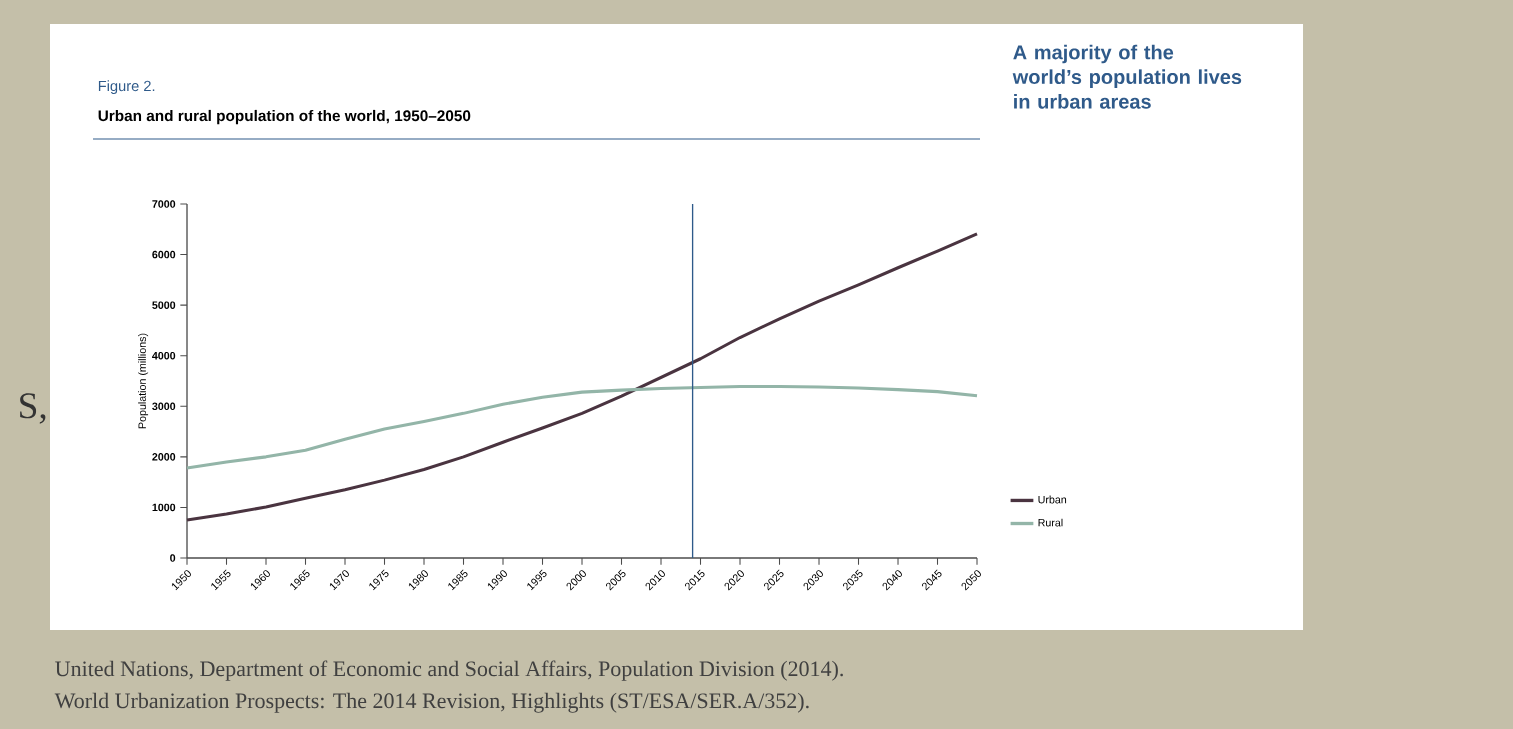 The width and height of the screenshot is (1513, 729). What do you see at coordinates (143, 381) in the screenshot?
I see `y-axis-title: Population (millions)` at bounding box center [143, 381].